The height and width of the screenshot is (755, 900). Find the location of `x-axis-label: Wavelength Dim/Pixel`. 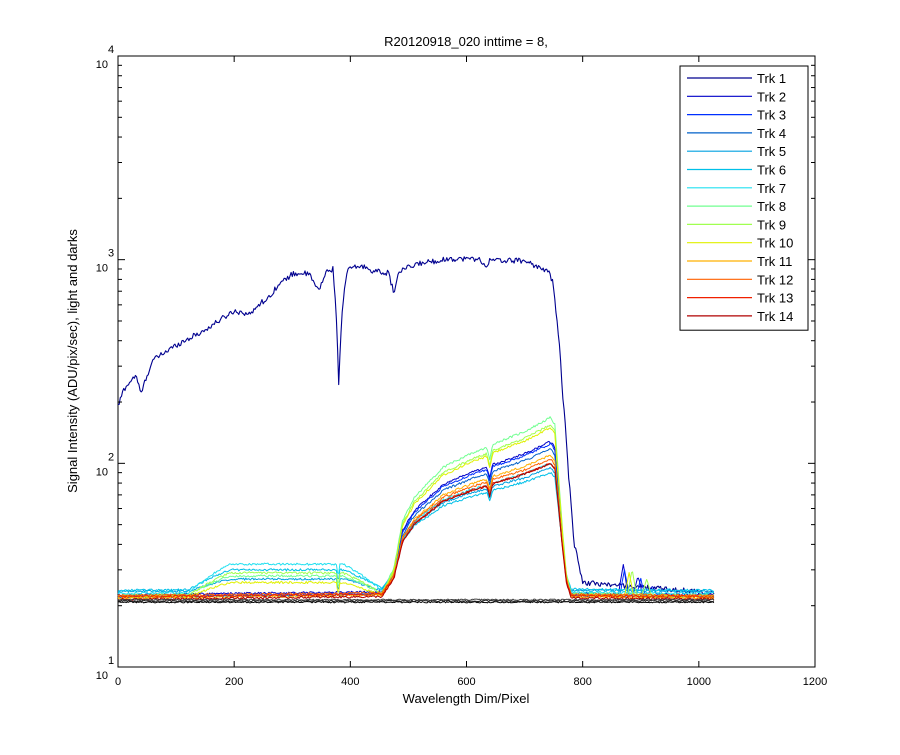

x-axis-label: Wavelength Dim/Pixel is located at coordinates (466, 698).